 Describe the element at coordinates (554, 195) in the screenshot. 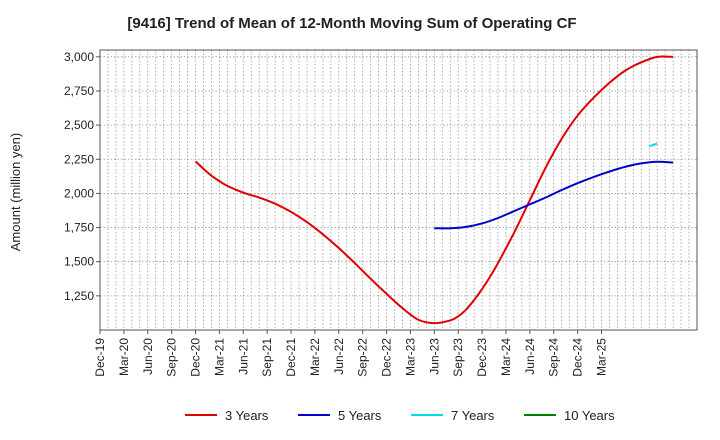

I see `series-line-5-years` at that location.